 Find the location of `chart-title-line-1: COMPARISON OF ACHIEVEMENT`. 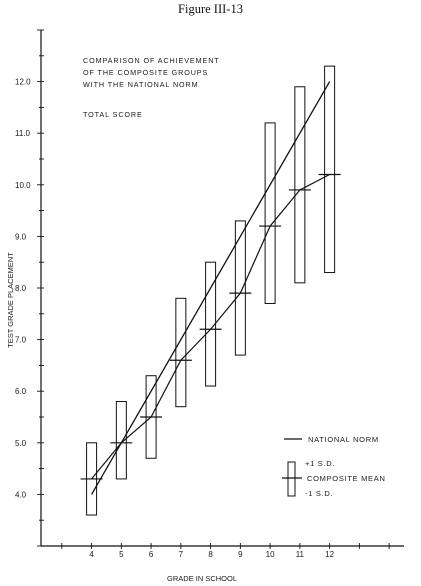

chart-title-line-1: COMPARISON OF ACHIEVEMENT is located at coordinates (151, 60).